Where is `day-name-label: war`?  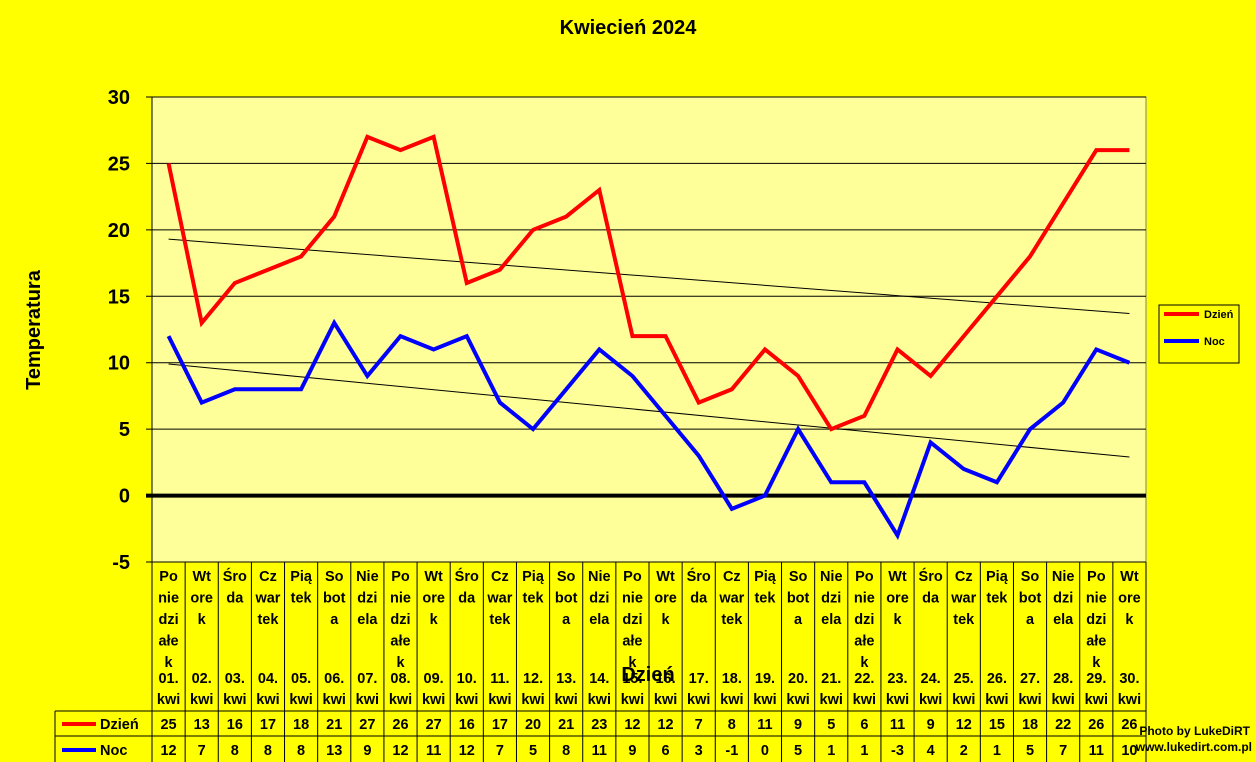
day-name-label: war is located at coordinates (267, 599).